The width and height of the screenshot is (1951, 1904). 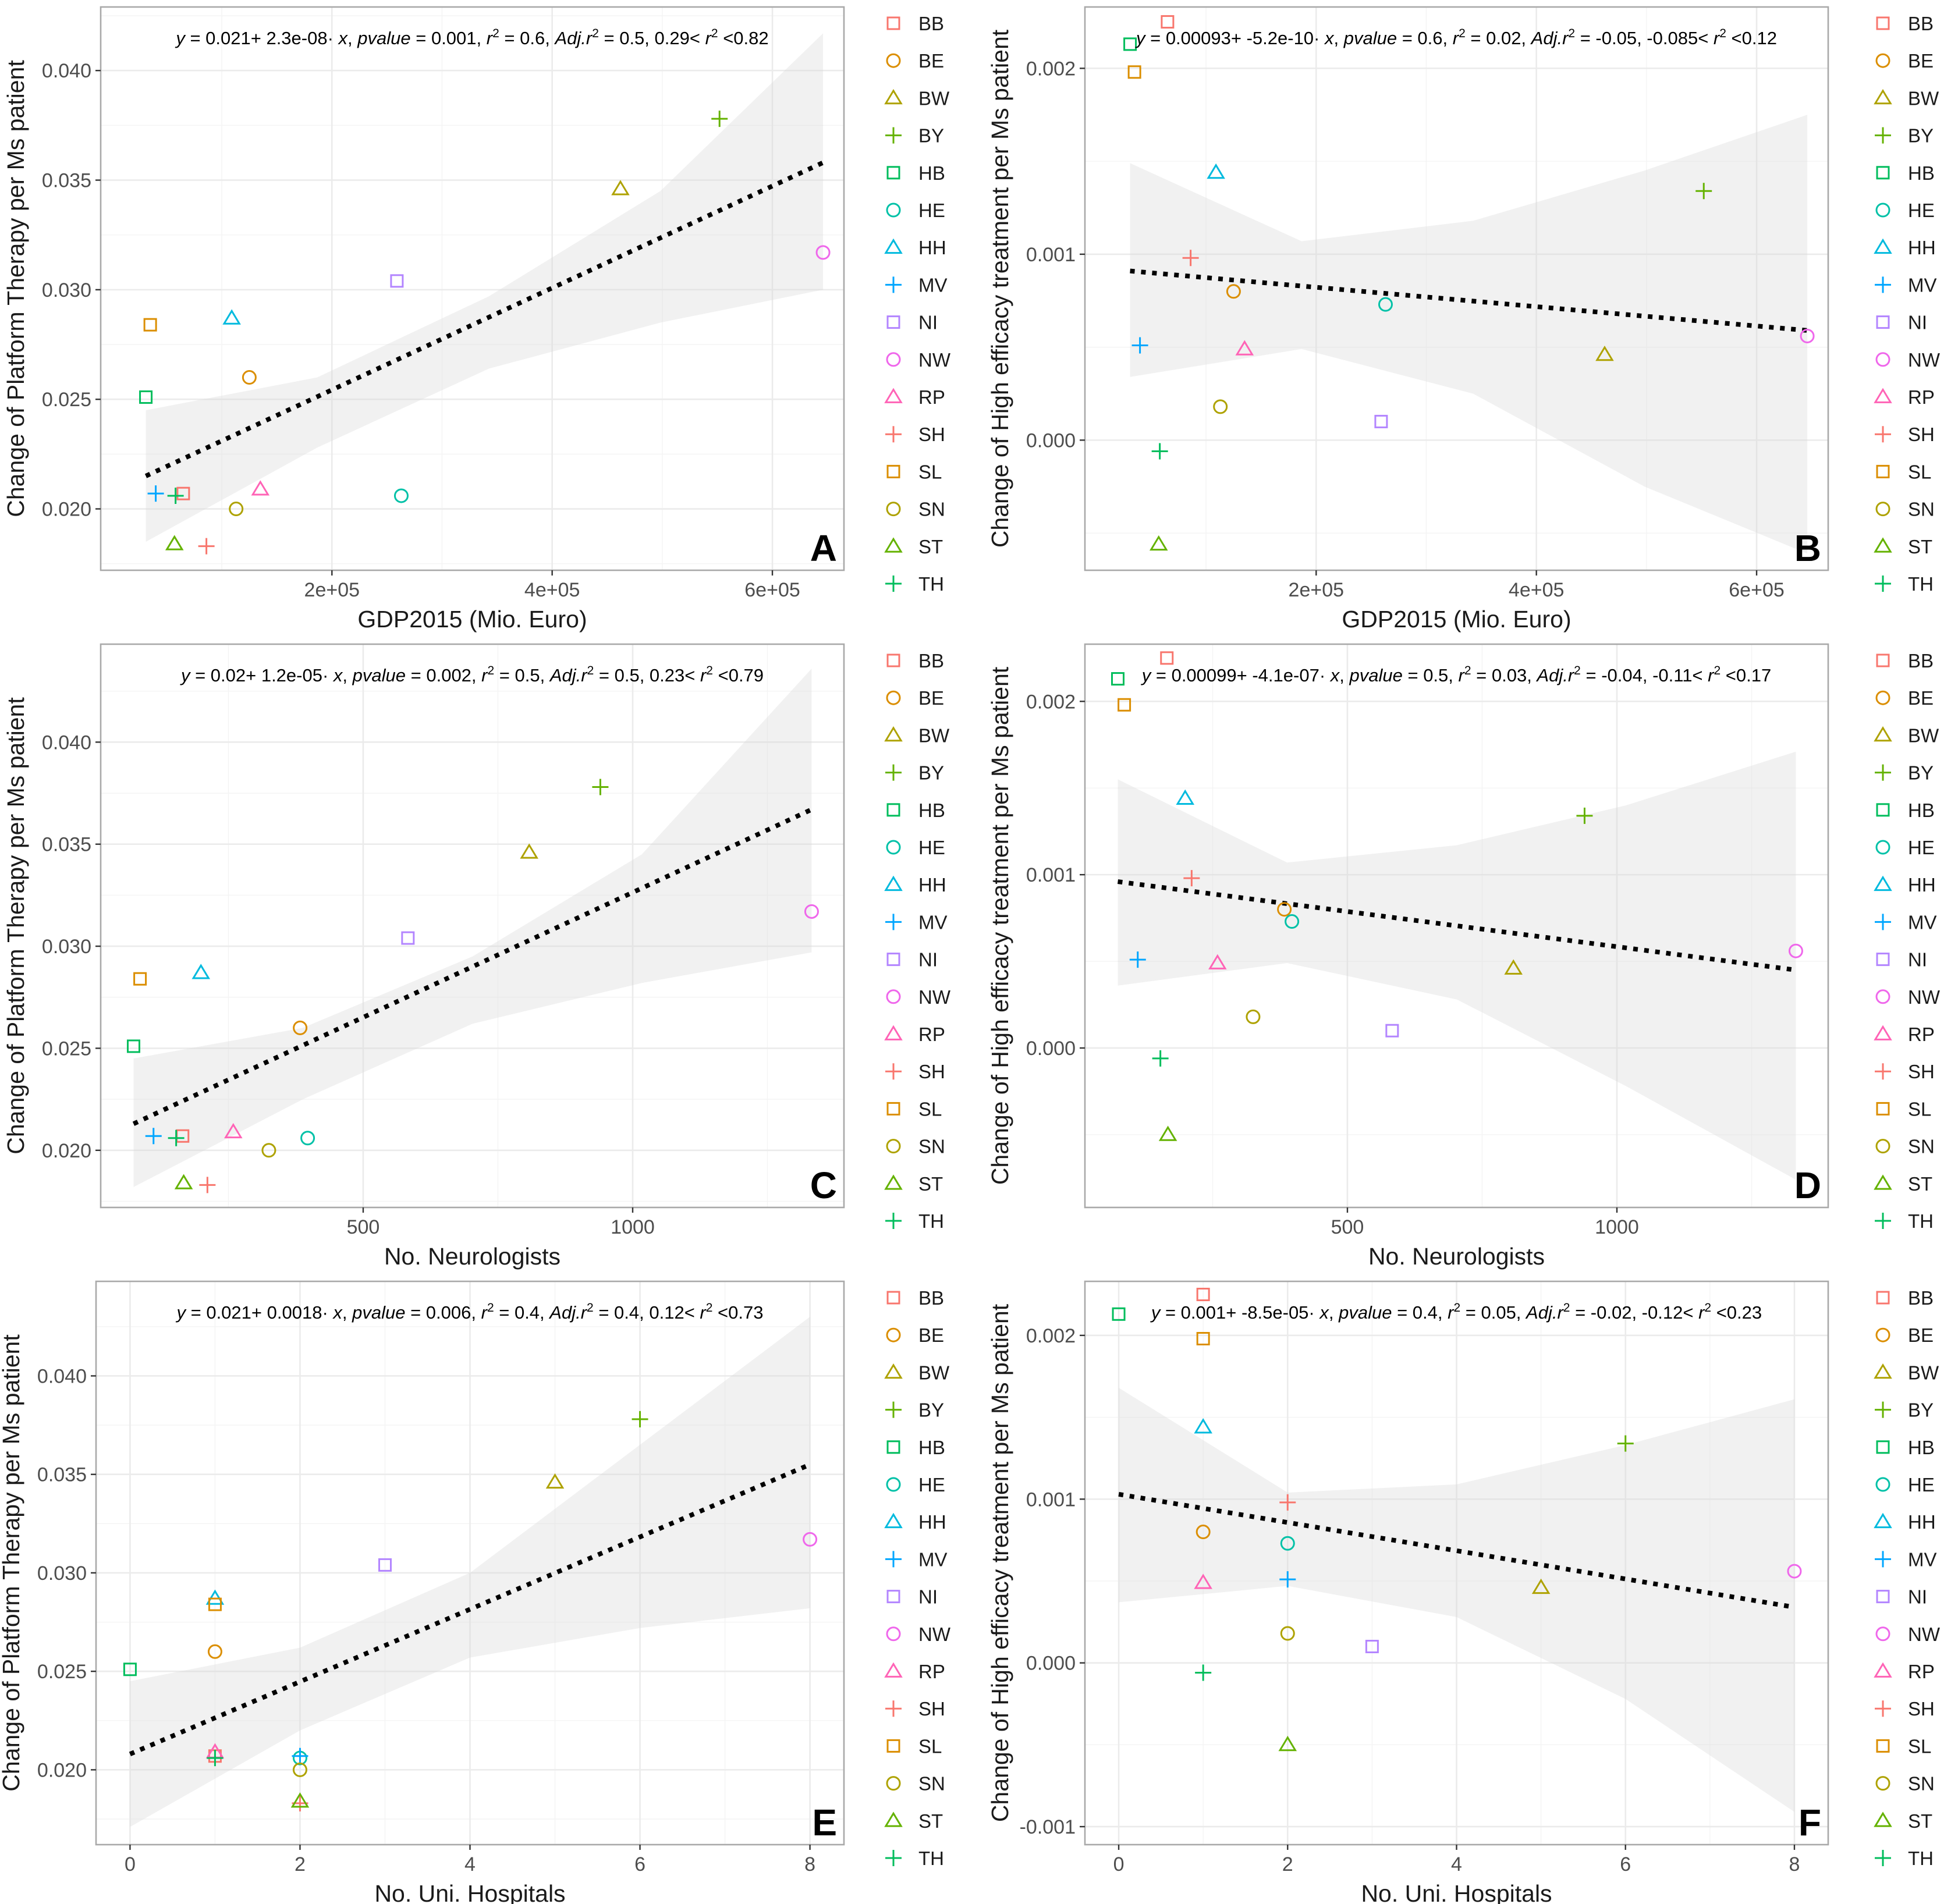 I want to click on legend-key-by, so click(x=893, y=135).